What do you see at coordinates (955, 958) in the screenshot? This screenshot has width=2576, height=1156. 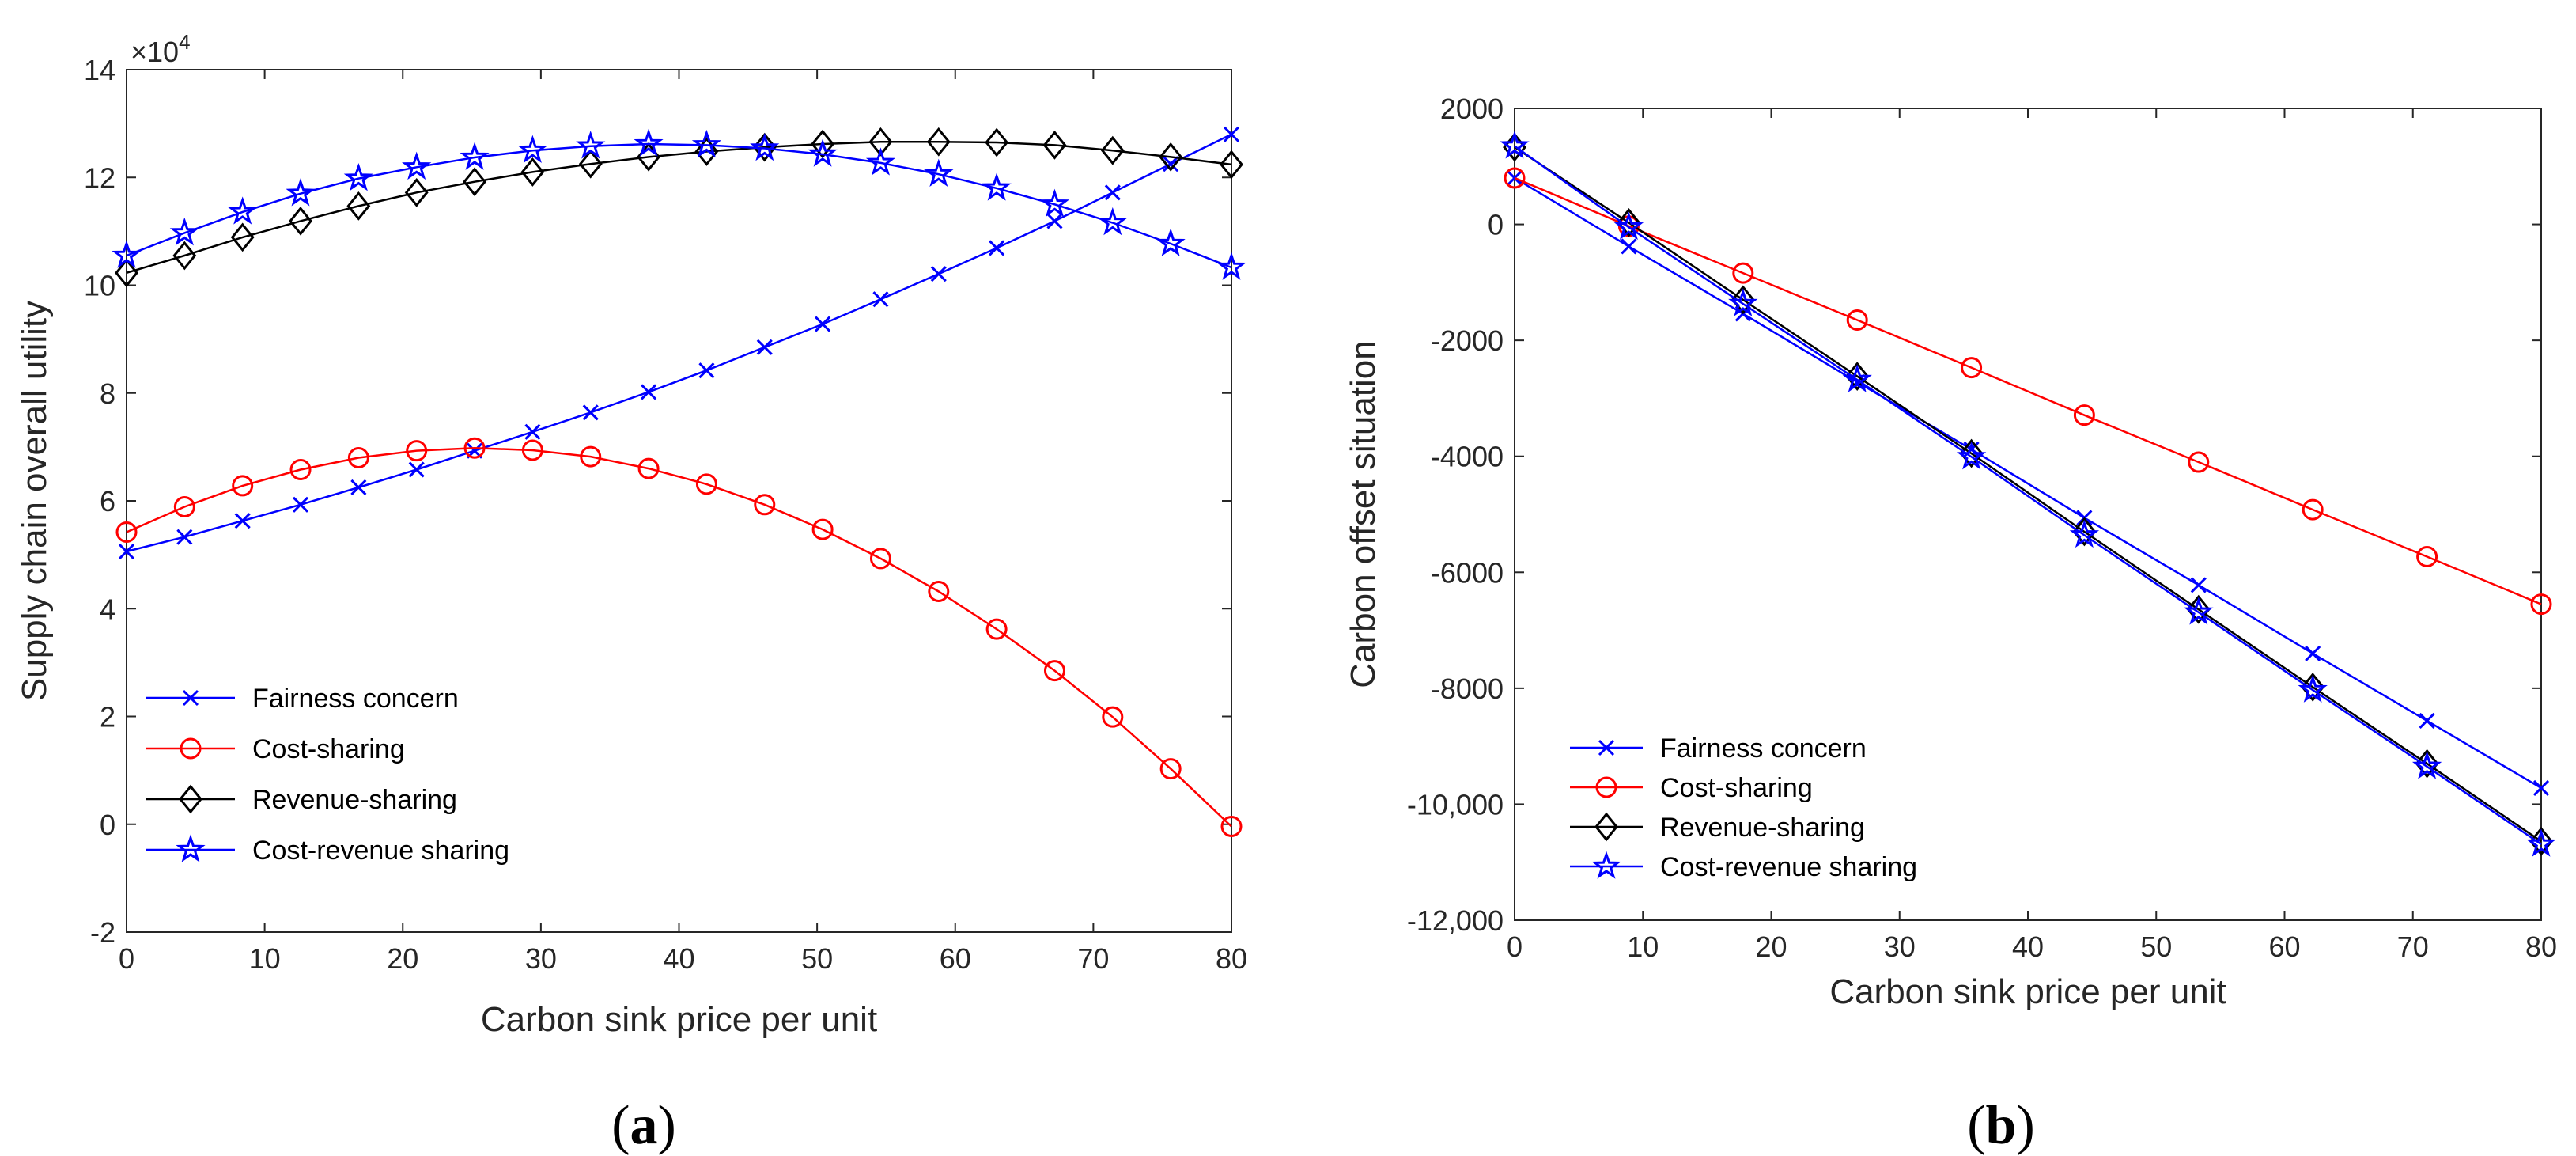 I see `x-tick-label: 60` at bounding box center [955, 958].